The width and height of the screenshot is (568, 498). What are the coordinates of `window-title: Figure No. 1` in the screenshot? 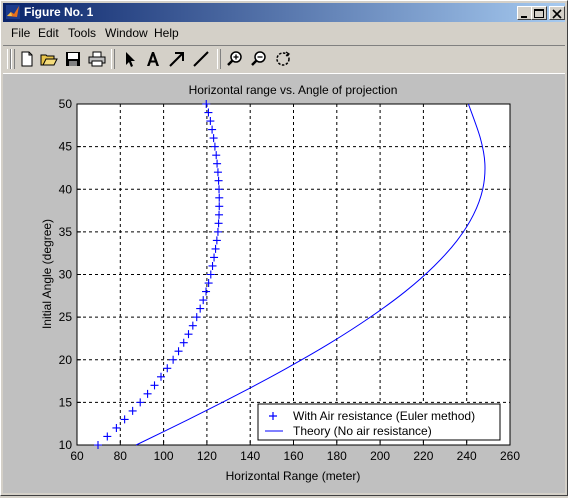 It's located at (59, 12).